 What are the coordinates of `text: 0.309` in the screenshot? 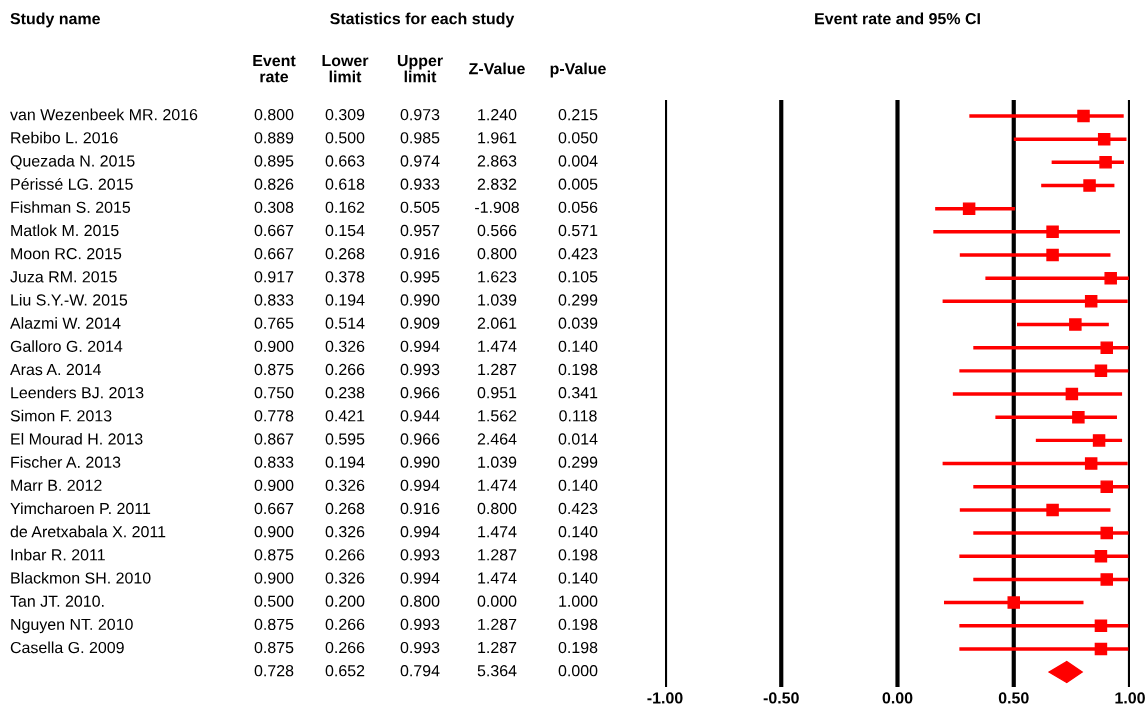 It's located at (345, 114).